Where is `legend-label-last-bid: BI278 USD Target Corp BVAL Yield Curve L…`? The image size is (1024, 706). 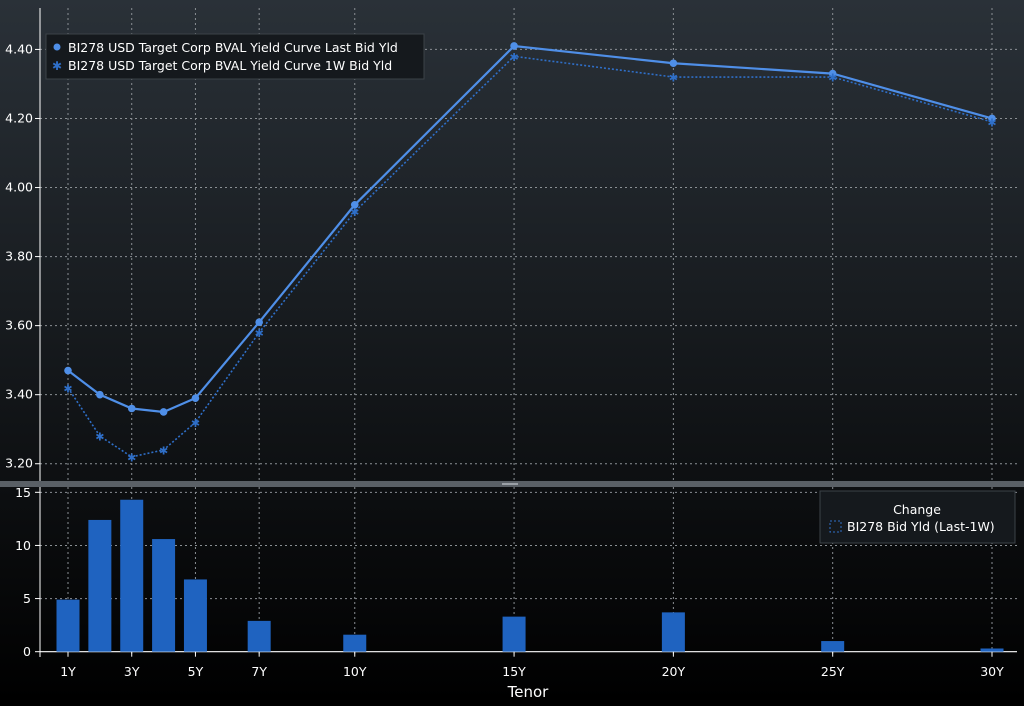 legend-label-last-bid: BI278 USD Target Corp BVAL Yield Curve L… is located at coordinates (233, 47).